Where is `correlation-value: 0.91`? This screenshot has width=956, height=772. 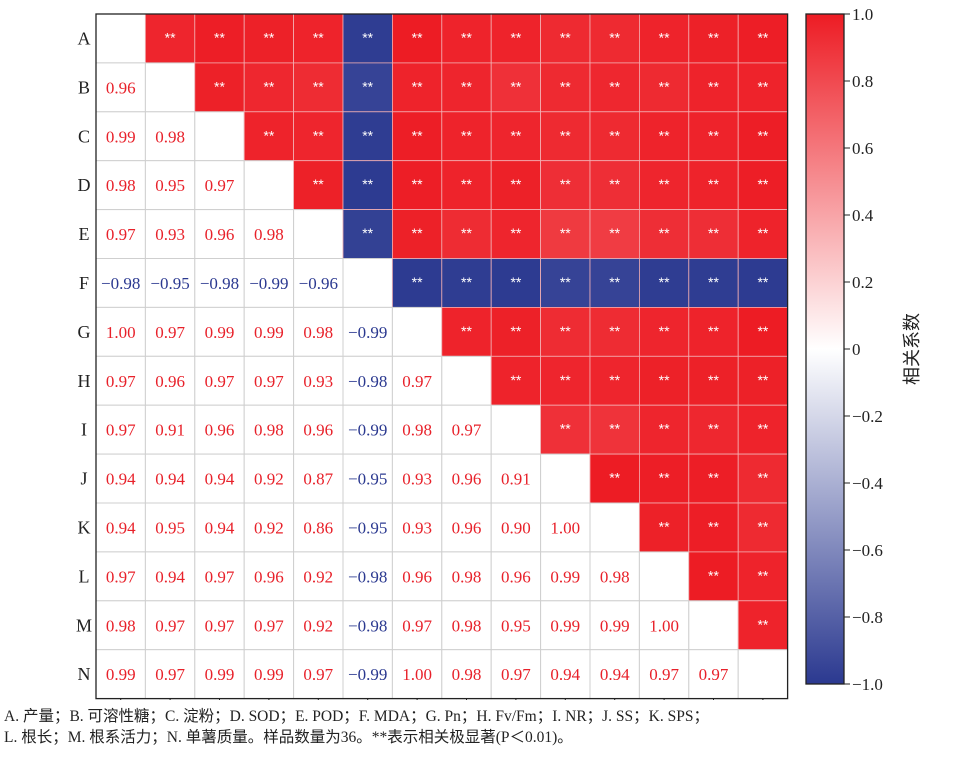
correlation-value: 0.91 is located at coordinates (170, 430).